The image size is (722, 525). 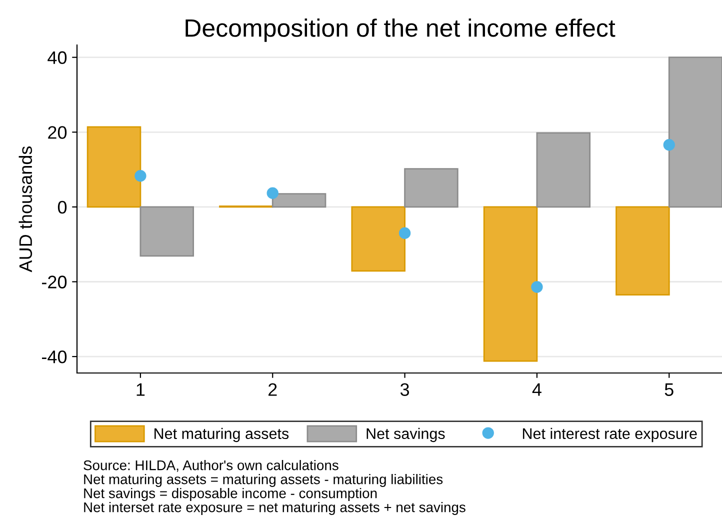 I want to click on x-tick-label: 5, so click(x=669, y=389).